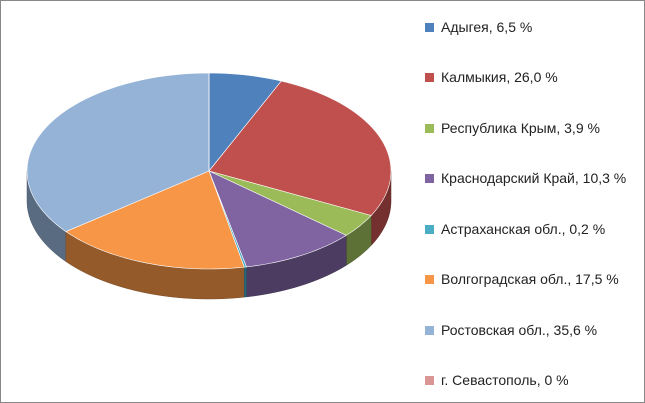  What do you see at coordinates (487, 27) in the screenshot?
I see `legend-label: Адыгея, 6,5 %` at bounding box center [487, 27].